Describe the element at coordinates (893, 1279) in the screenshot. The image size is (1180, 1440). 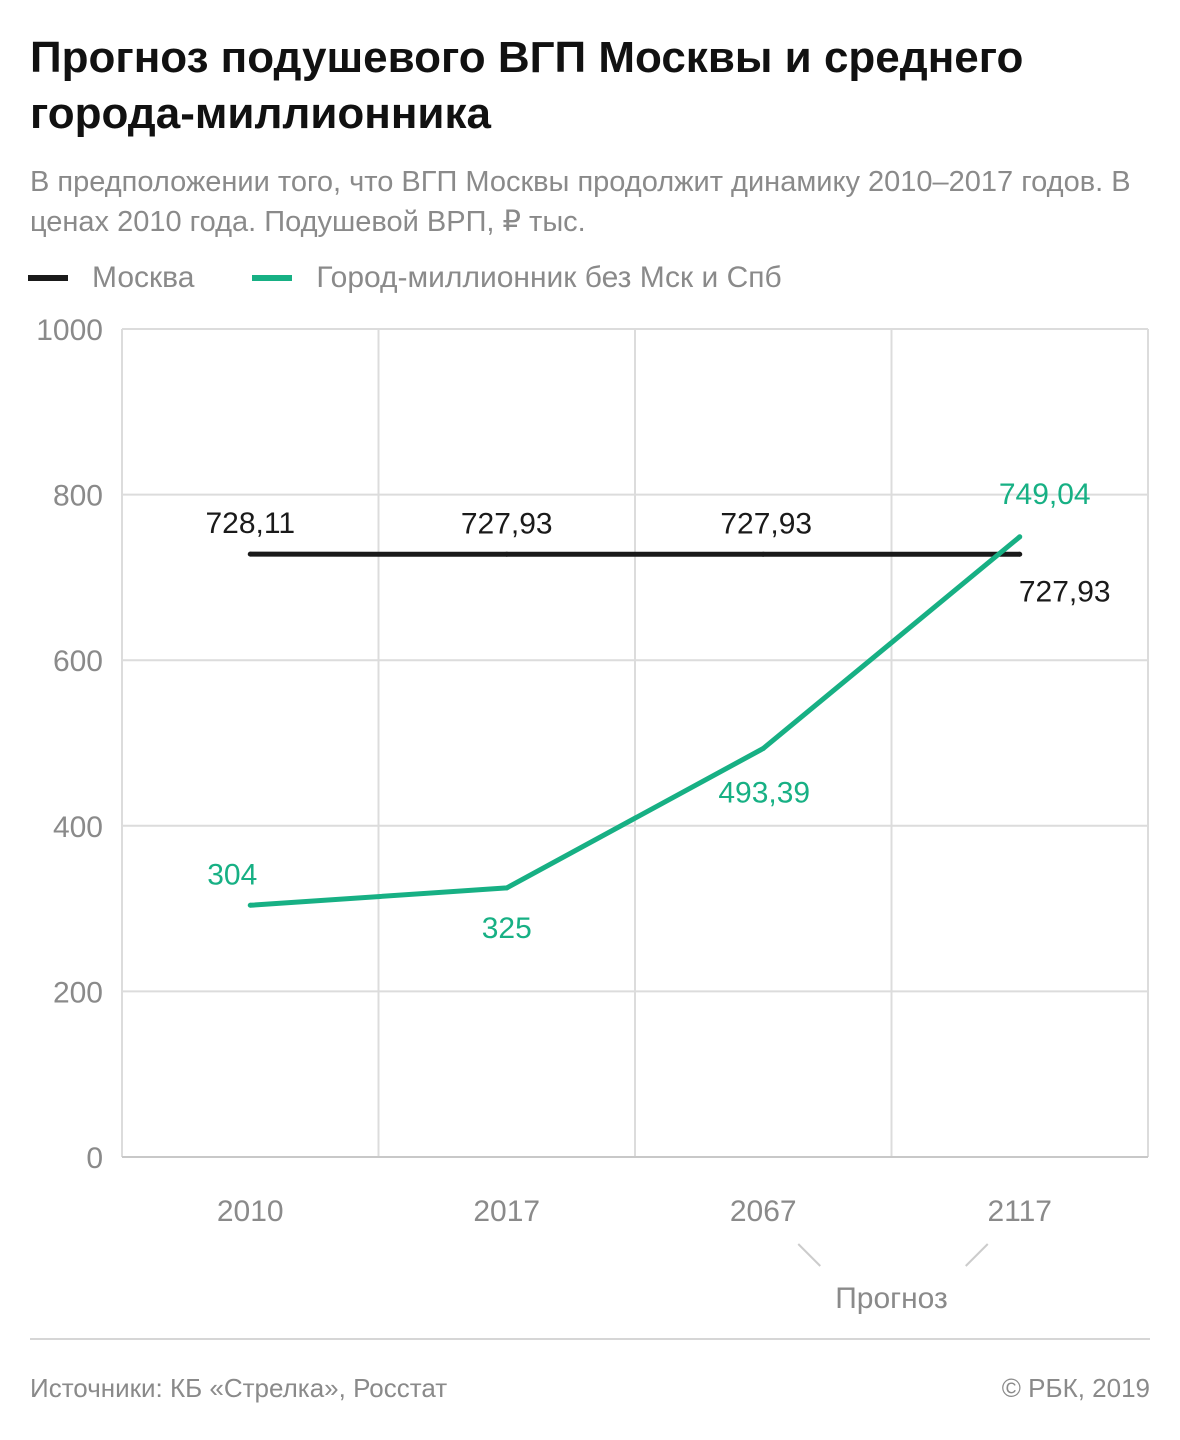
I see `forecast-annotation: Прогноз` at that location.